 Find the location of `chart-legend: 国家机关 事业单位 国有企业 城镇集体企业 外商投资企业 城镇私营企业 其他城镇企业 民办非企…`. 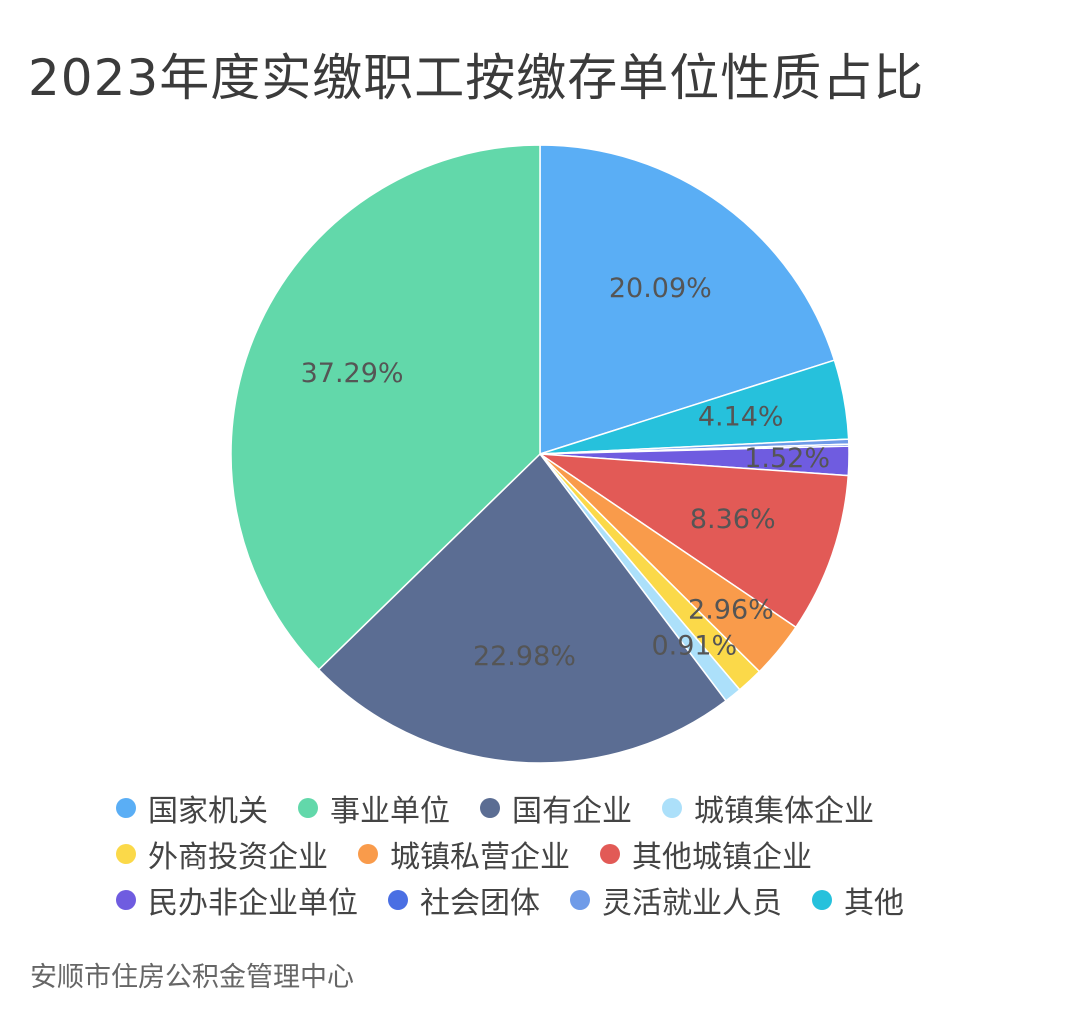

chart-legend: 国家机关 事业单位 国有企业 城镇集体企业 外商投资企业 城镇私营企业 其他城镇企业 民办非企… is located at coordinates (566, 854).